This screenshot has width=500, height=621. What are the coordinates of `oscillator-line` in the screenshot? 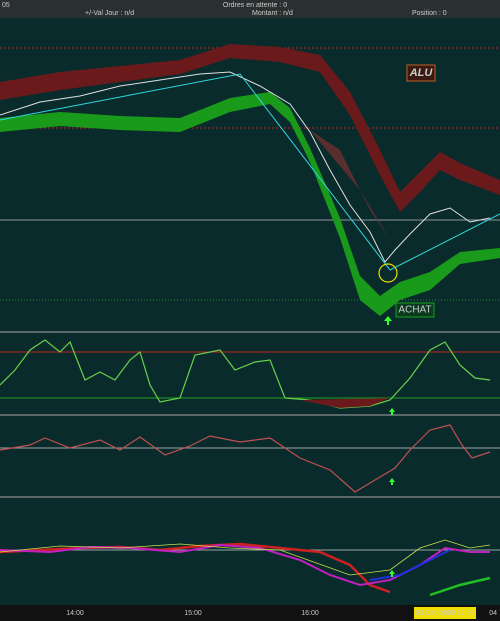 It's located at (245, 374).